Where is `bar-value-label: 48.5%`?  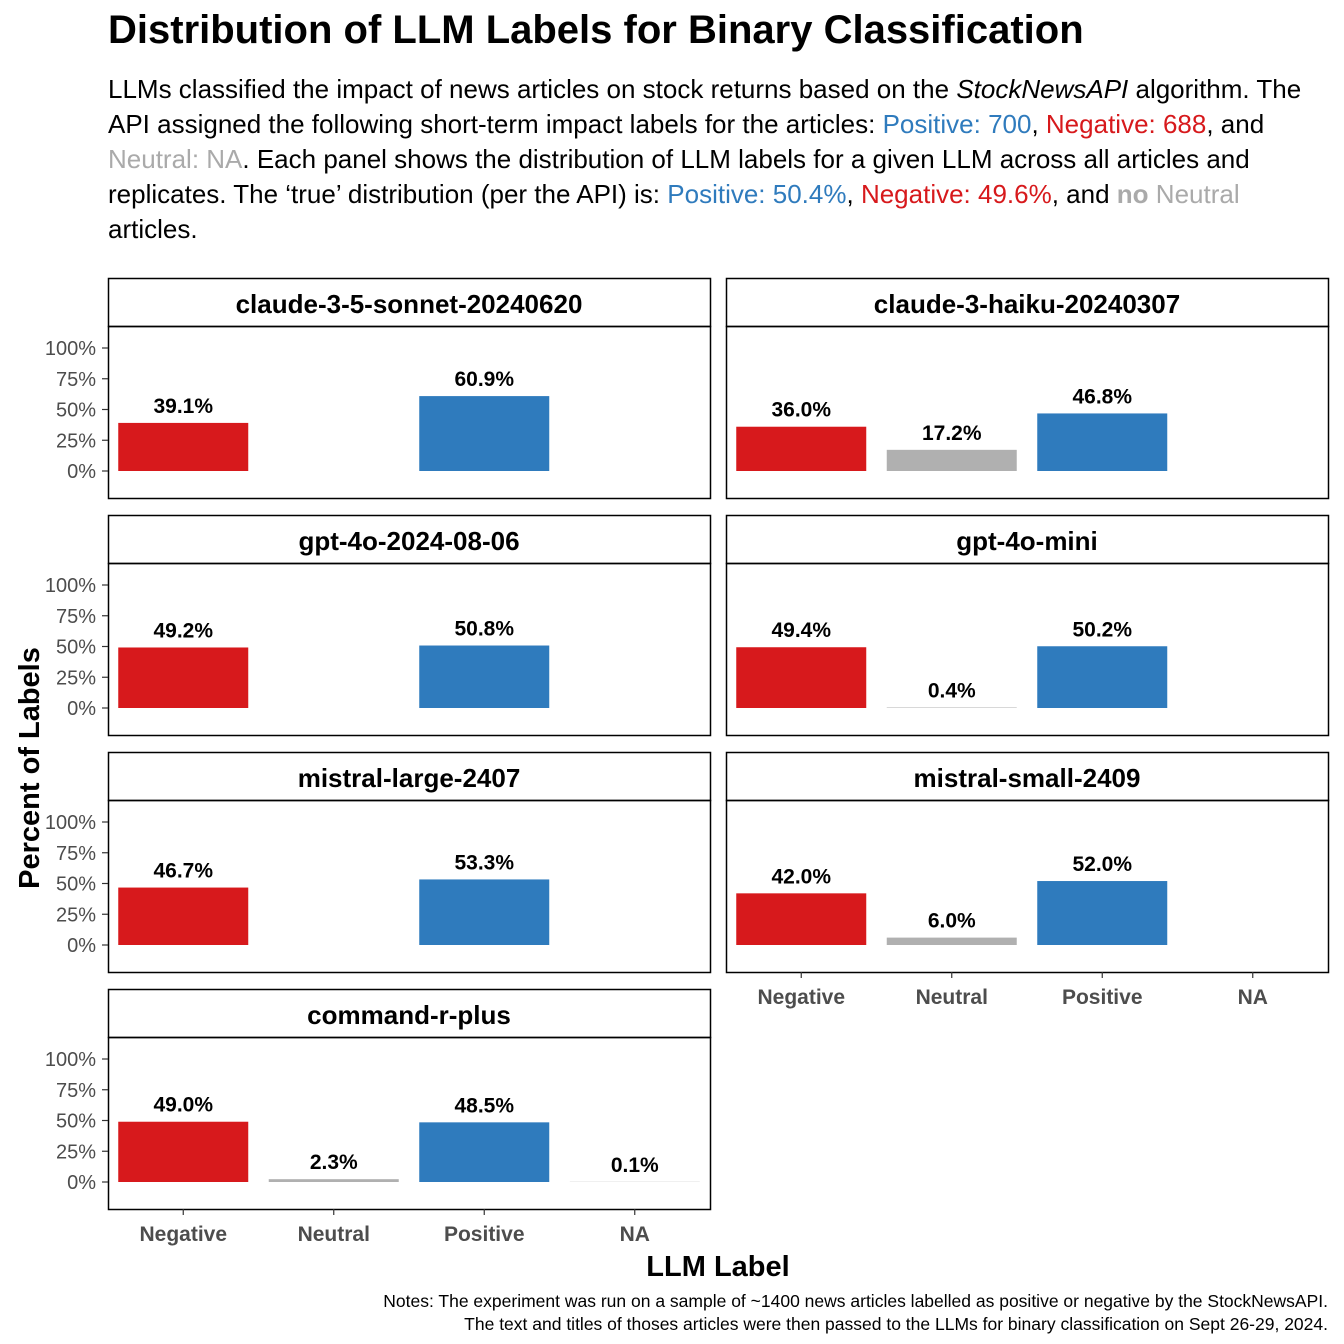
bar-value-label: 48.5% is located at coordinates (484, 1105).